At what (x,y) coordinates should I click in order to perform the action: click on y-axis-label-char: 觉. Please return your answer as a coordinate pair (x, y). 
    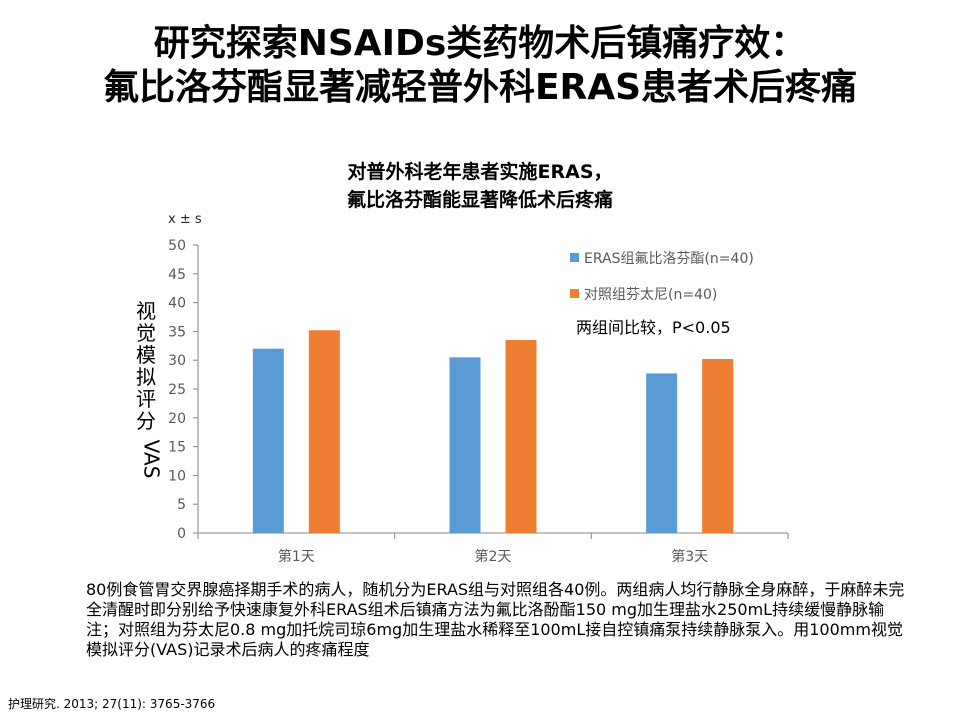
    Looking at the image, I should click on (146, 333).